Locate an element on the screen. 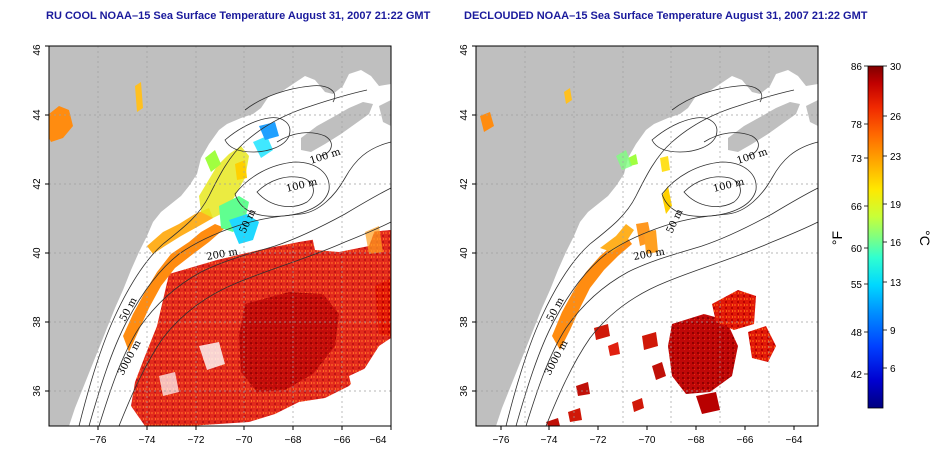 This screenshot has width=950, height=475. left-x-tick: −76 is located at coordinates (98, 440).